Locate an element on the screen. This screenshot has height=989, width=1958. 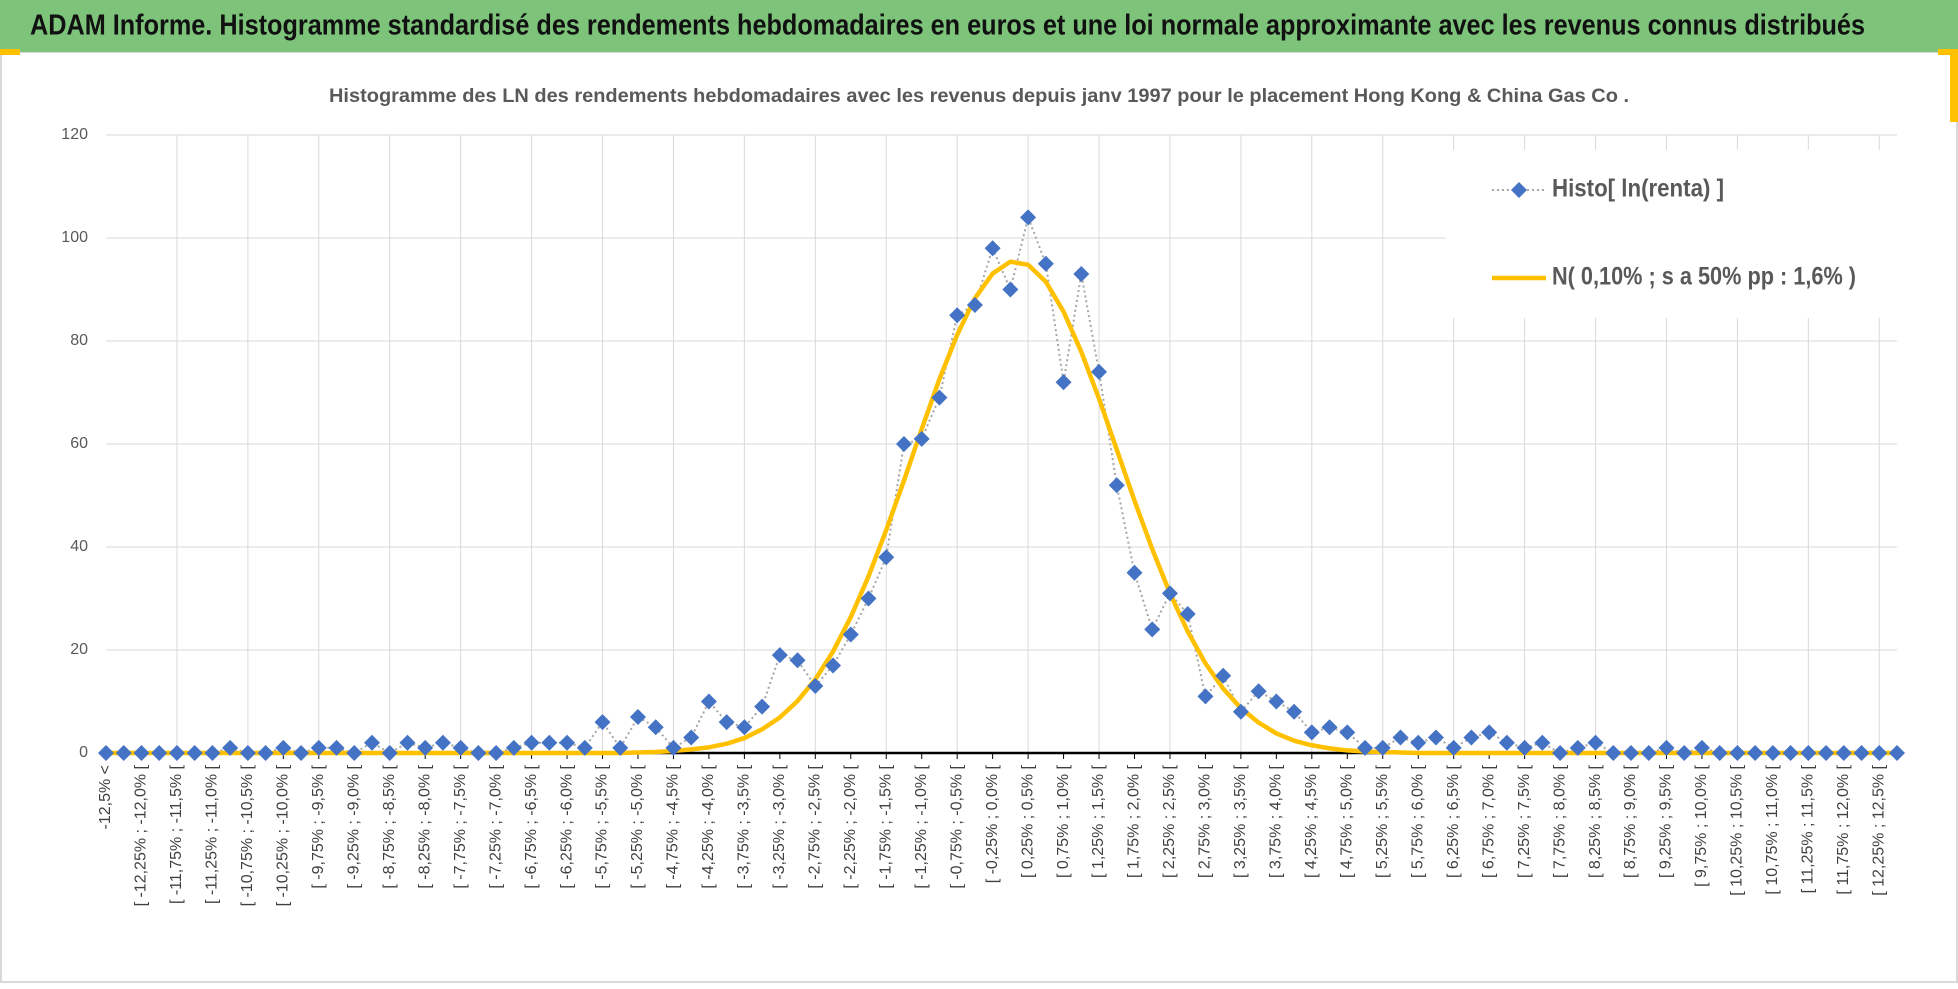
x-tick-label: [ -7,25% ; -7,0% [ is located at coordinates (495, 826).